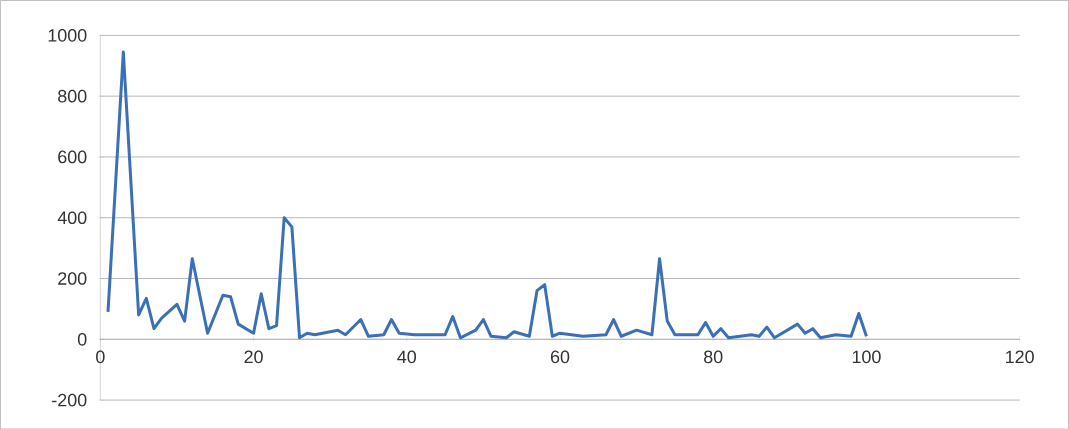 Image resolution: width=1069 pixels, height=429 pixels. Describe the element at coordinates (1020, 356) in the screenshot. I see `x-tick-label: 120` at that location.